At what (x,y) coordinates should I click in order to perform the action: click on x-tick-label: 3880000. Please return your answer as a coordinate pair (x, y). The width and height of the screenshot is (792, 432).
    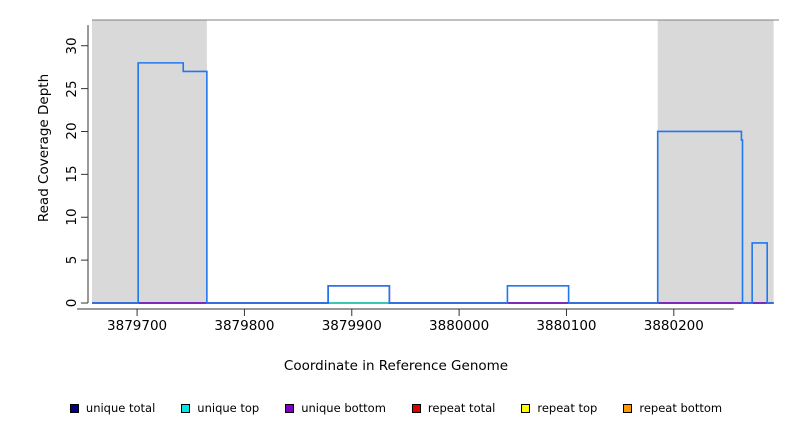
    Looking at the image, I should click on (459, 326).